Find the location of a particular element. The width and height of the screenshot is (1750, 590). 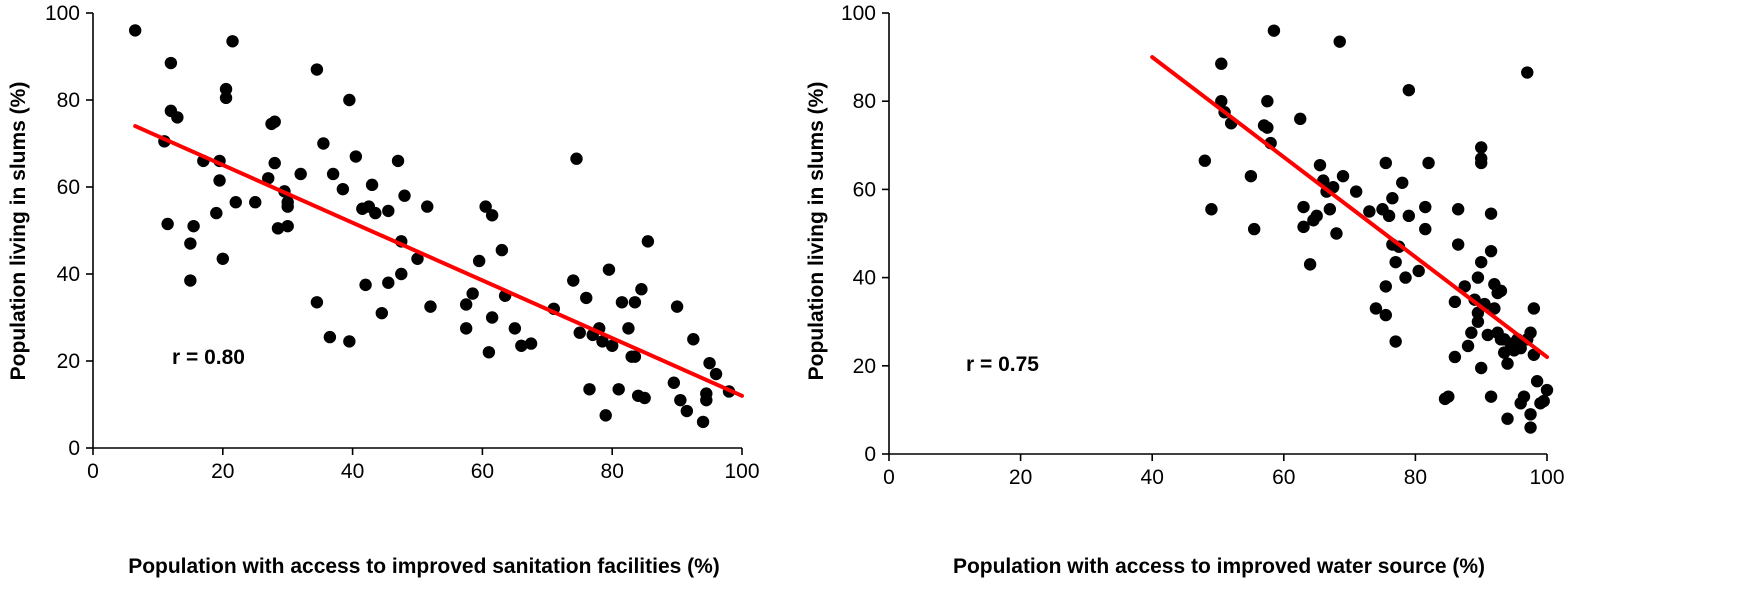

y-tick-label: 0 is located at coordinates (870, 454).